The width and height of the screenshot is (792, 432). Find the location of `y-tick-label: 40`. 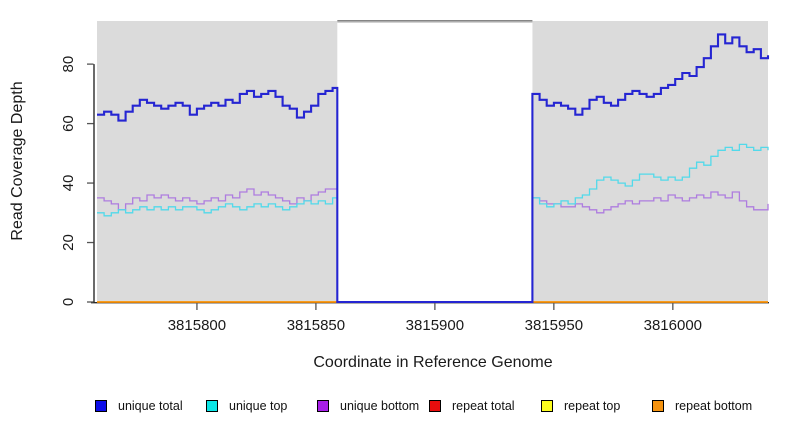

y-tick-label: 40 is located at coordinates (68, 183).